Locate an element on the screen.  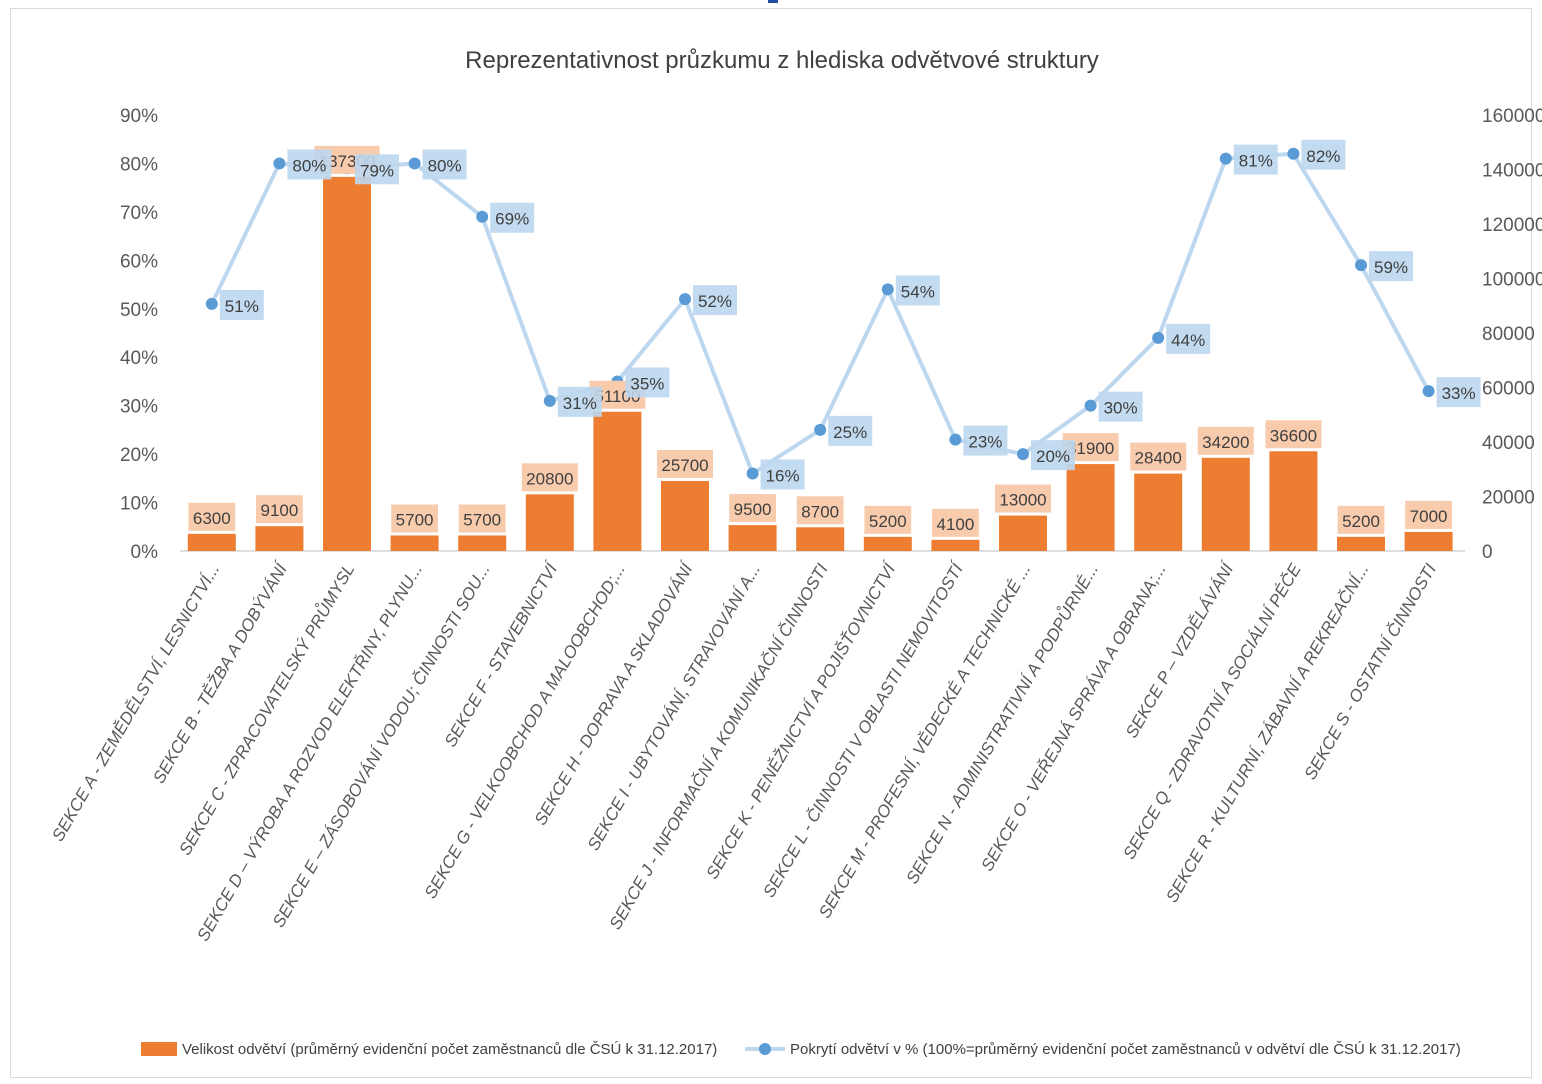
line-data-label: 25% is located at coordinates (850, 432).